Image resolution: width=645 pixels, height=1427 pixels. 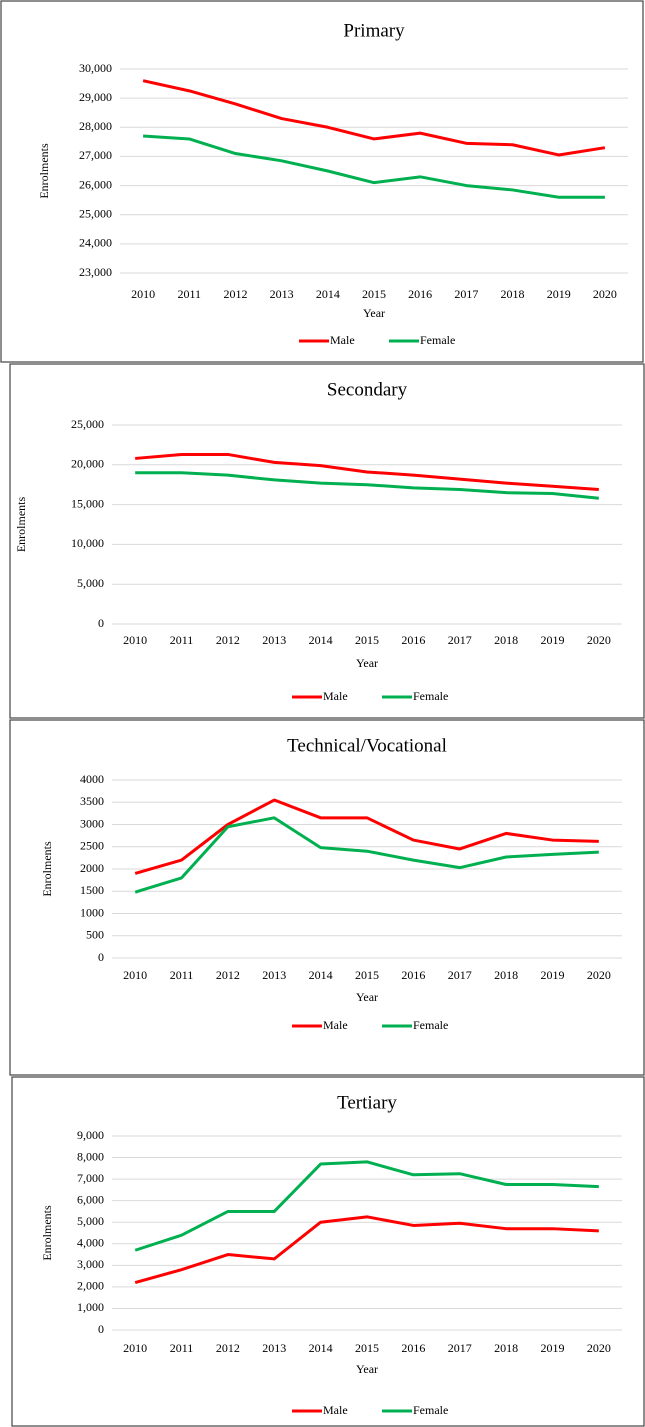 I want to click on y-tick-label: 1500, so click(x=92, y=890).